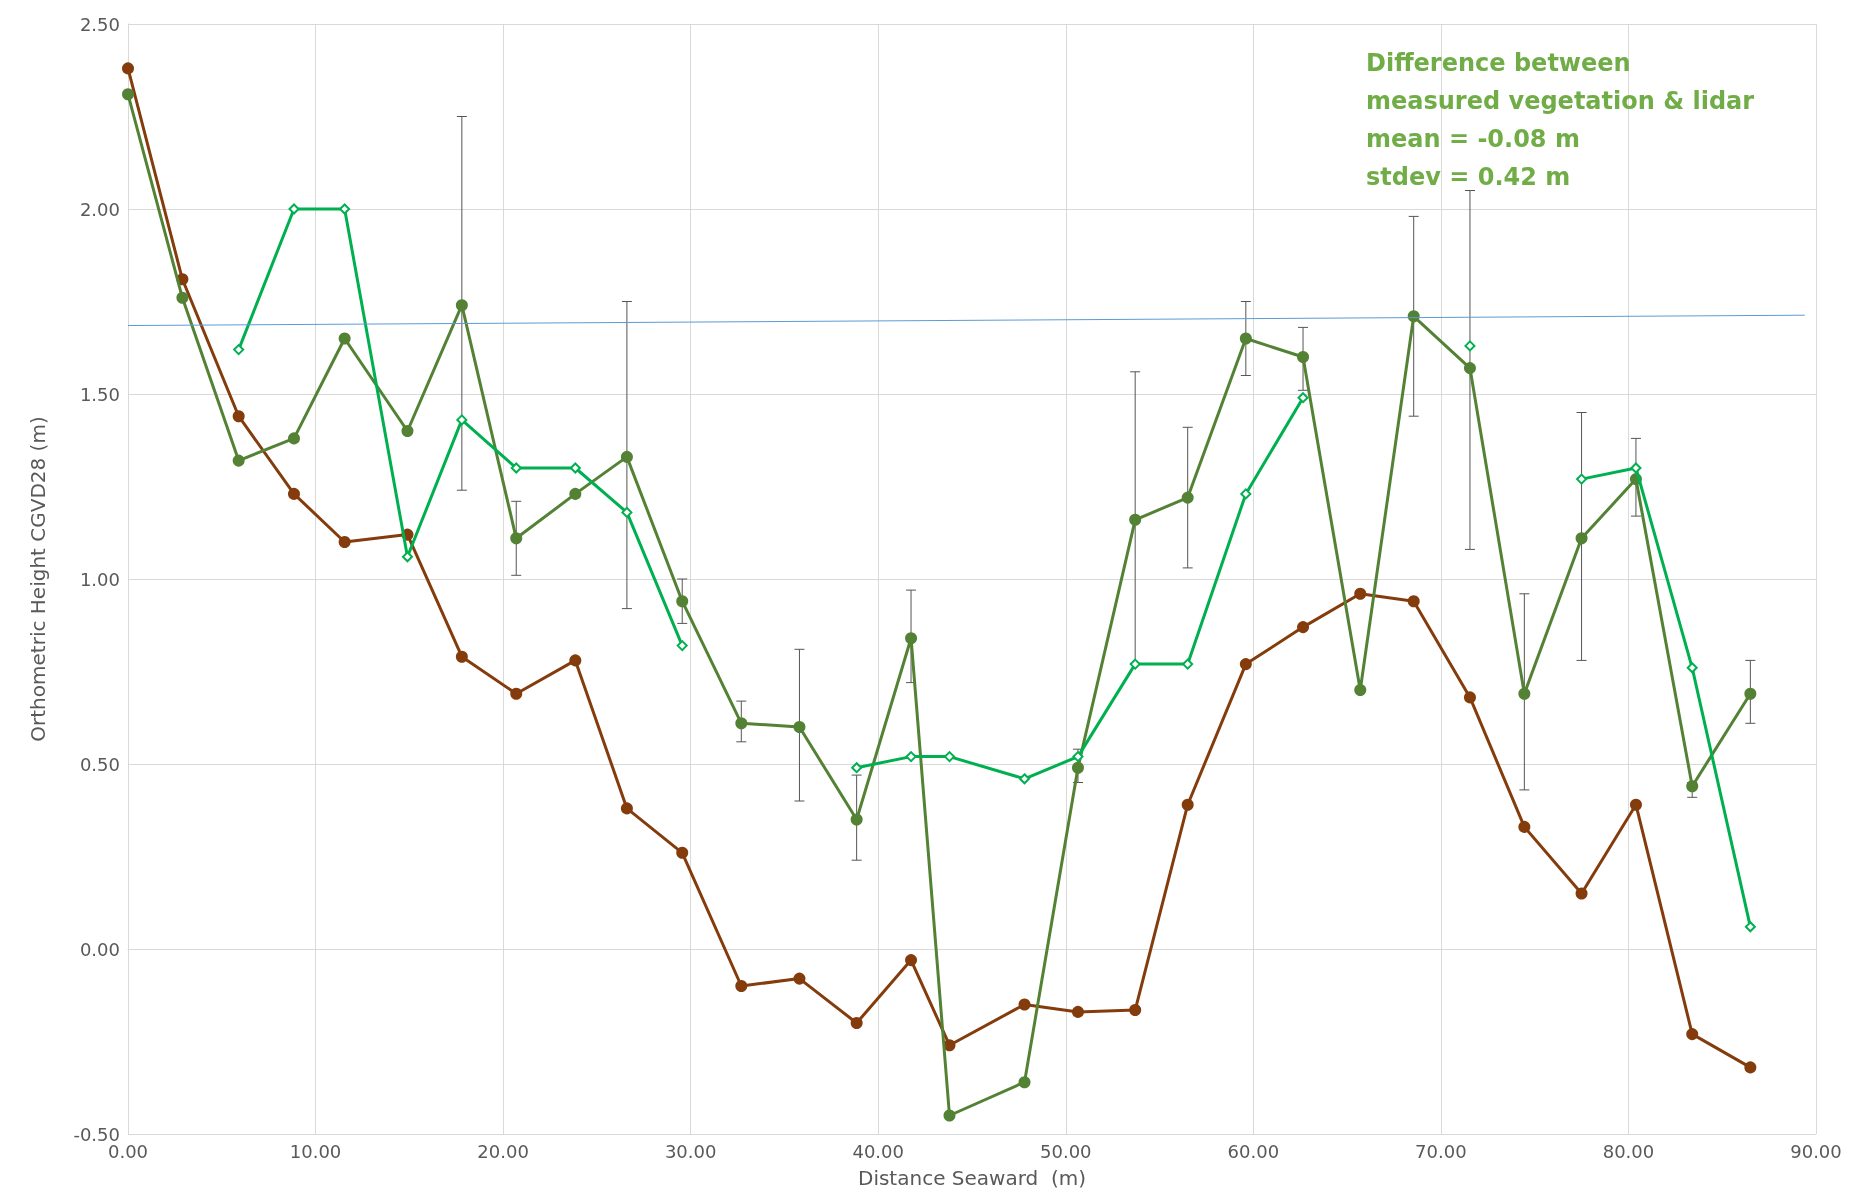  Describe the element at coordinates (38, 579) in the screenshot. I see `y-axis-title: Orthometric Height CGVD28 (m)` at that location.